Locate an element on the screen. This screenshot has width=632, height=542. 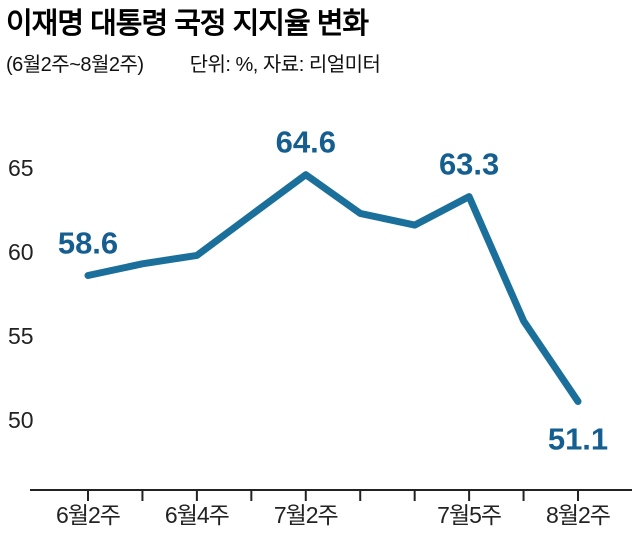
chart-subtitle-row: (6월2주~8월2주) 단위: %, 자료: 리얼미터 is located at coordinates (319, 62).